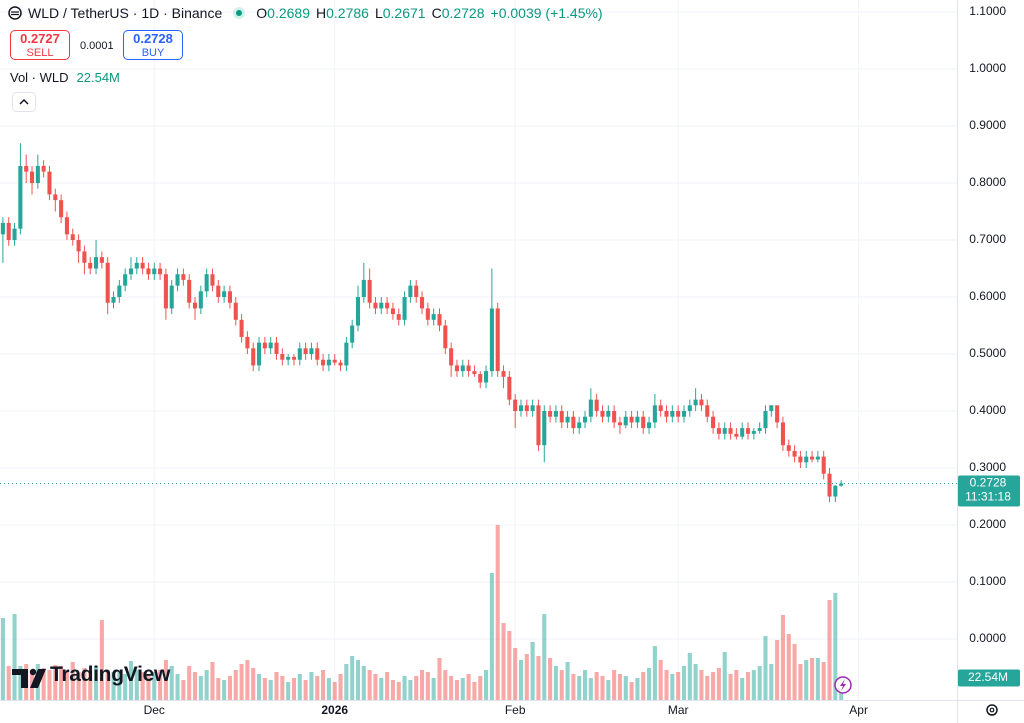  Describe the element at coordinates (843, 685) in the screenshot. I see `alert-icon` at that location.